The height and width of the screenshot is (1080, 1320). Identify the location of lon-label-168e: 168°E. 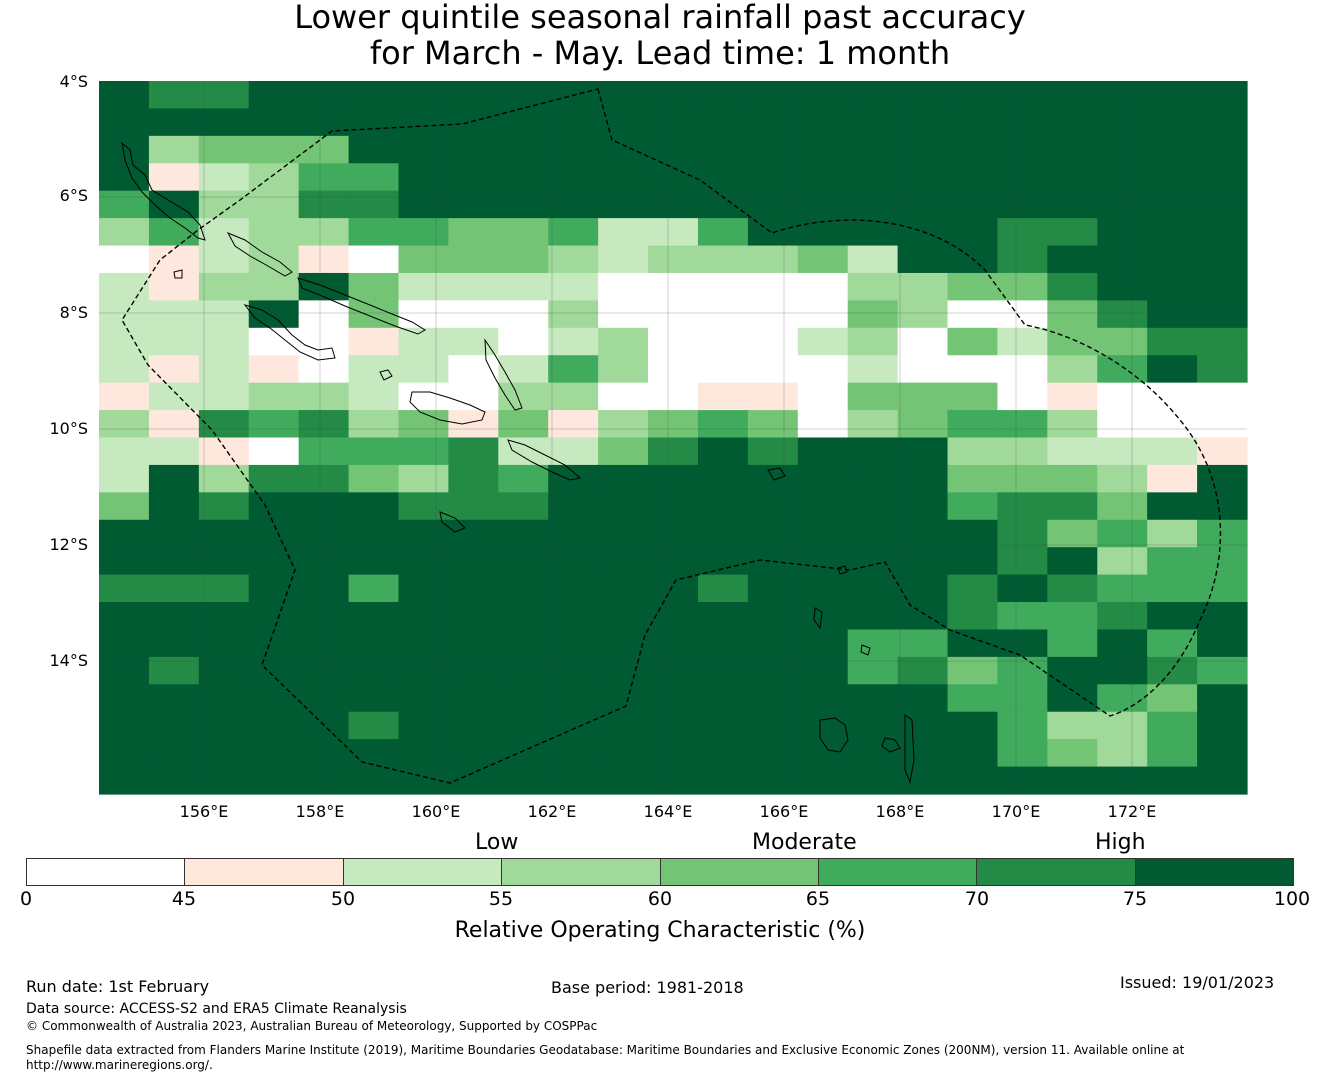
(900, 811).